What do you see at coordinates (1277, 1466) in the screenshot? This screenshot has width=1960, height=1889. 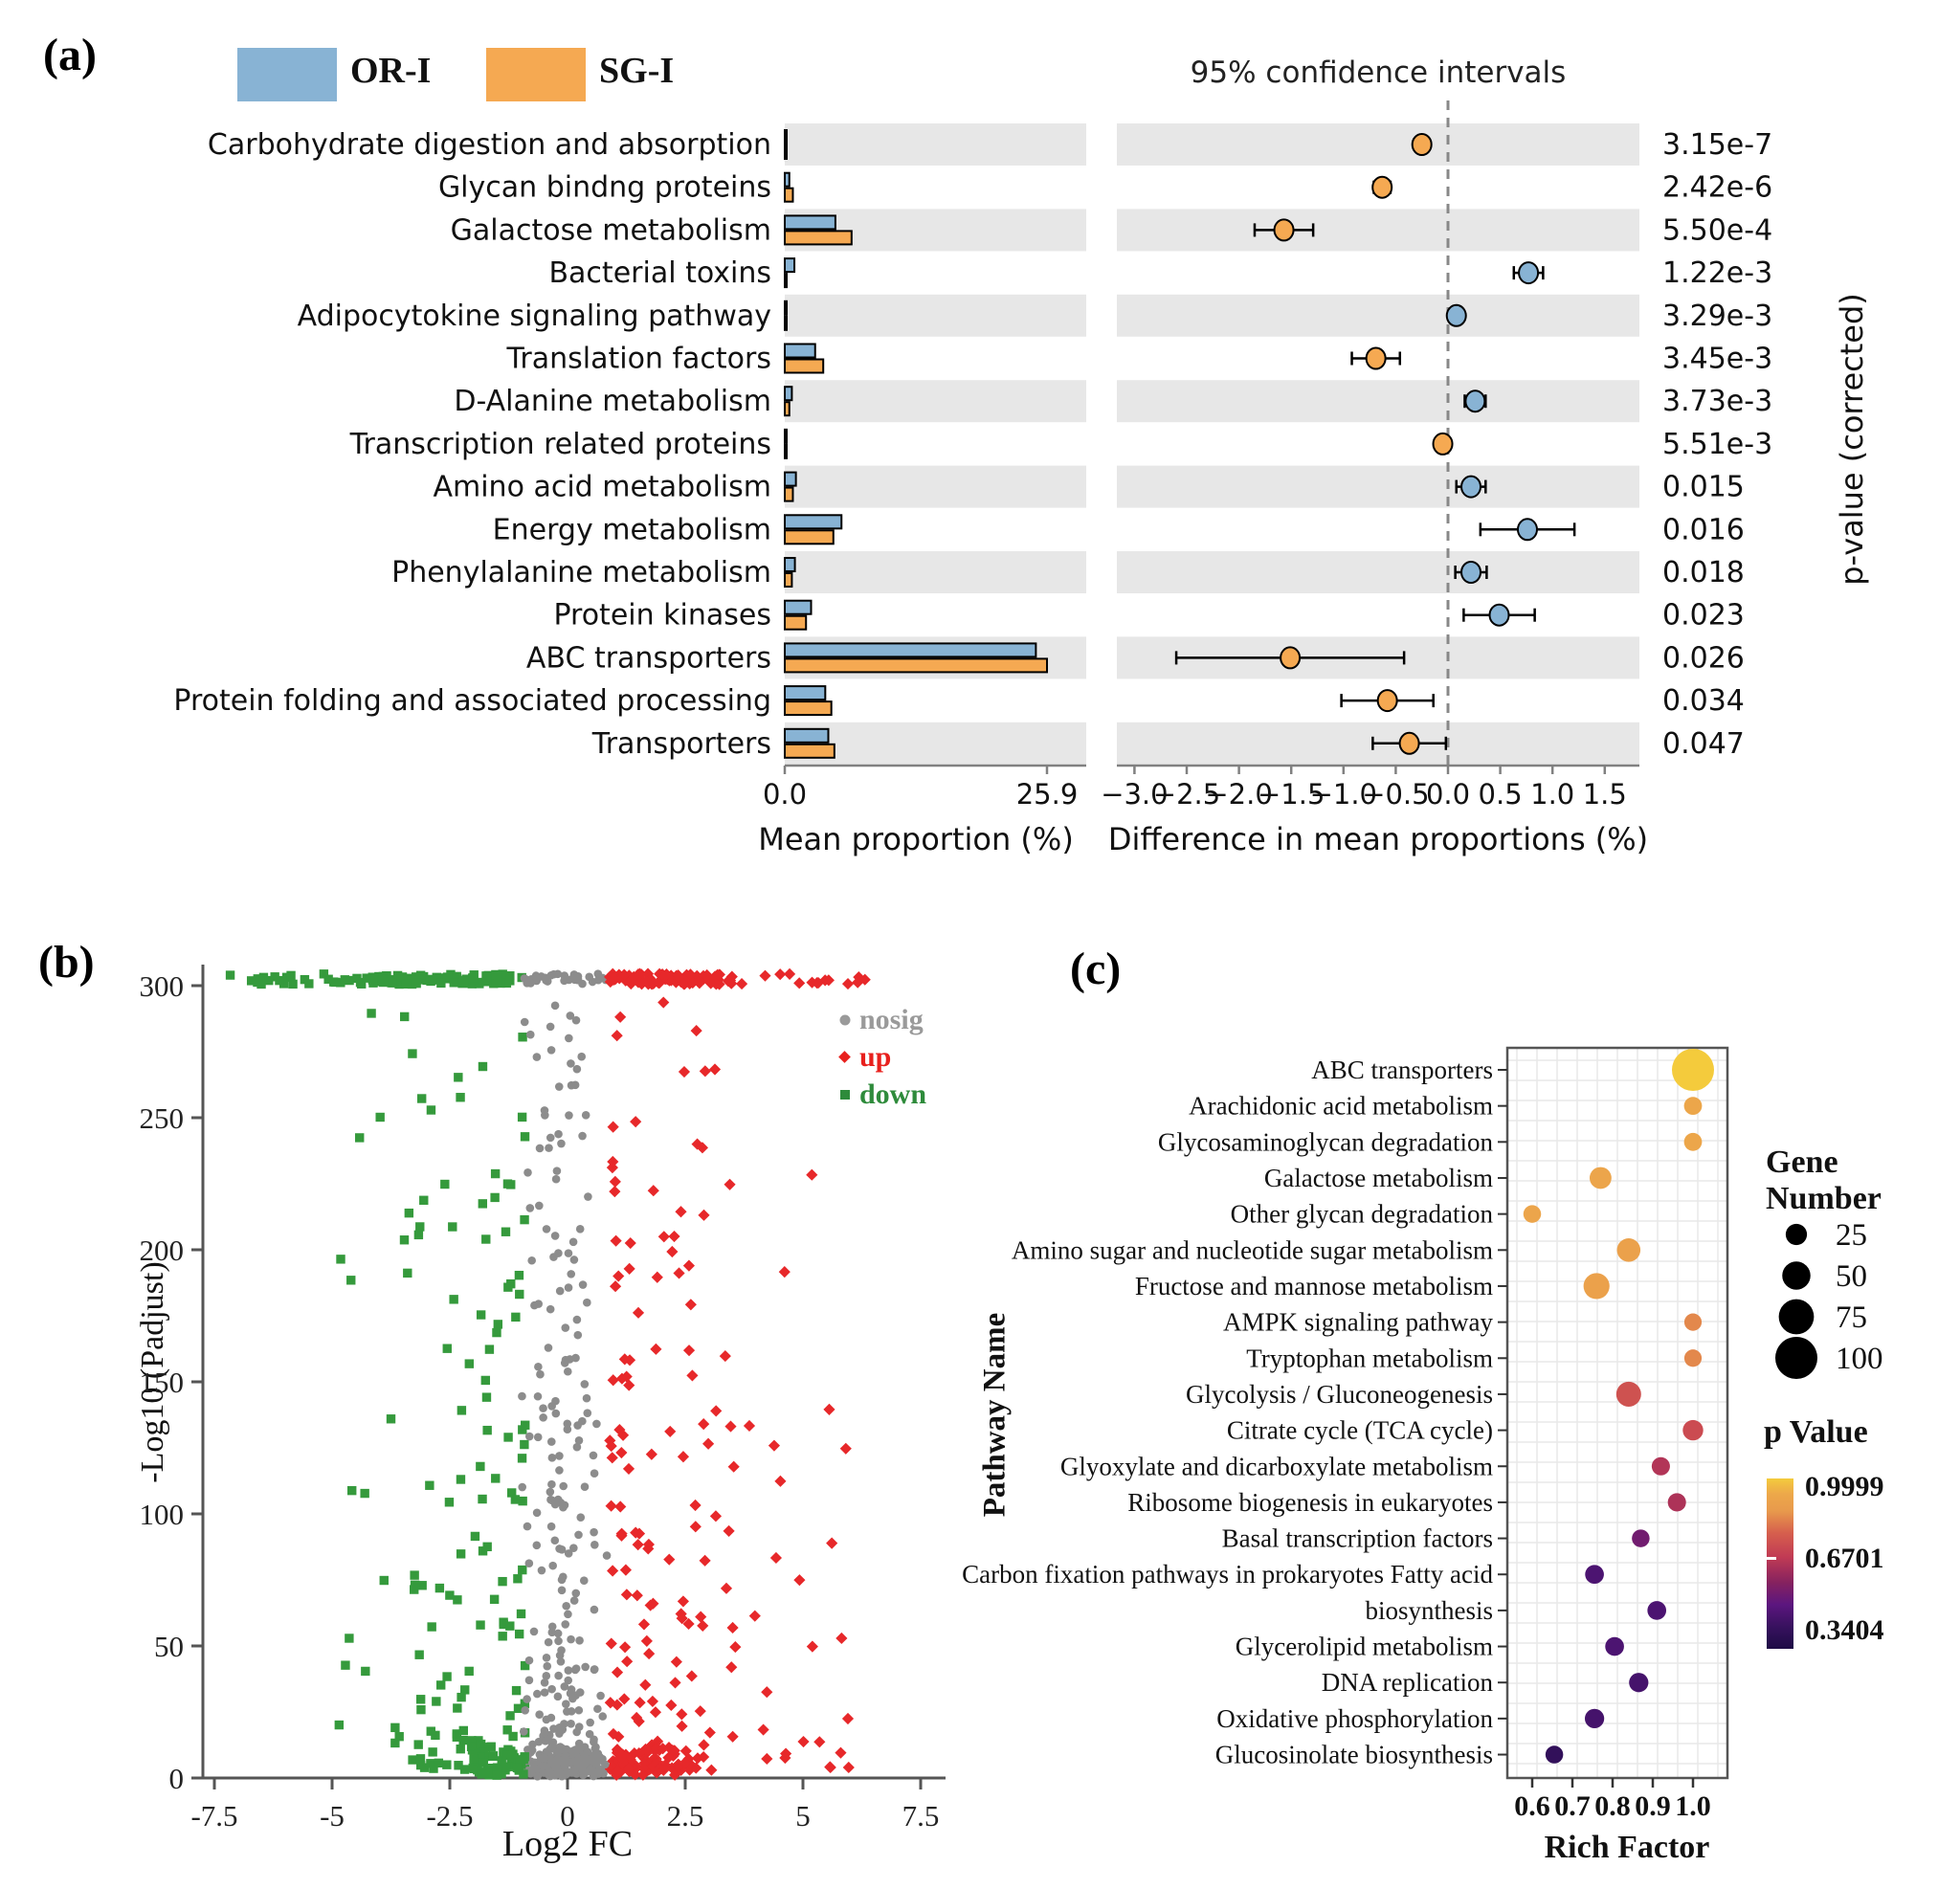 I see `bubble-row-label: Glyoxylate and dicarboxylate metabolism` at bounding box center [1277, 1466].